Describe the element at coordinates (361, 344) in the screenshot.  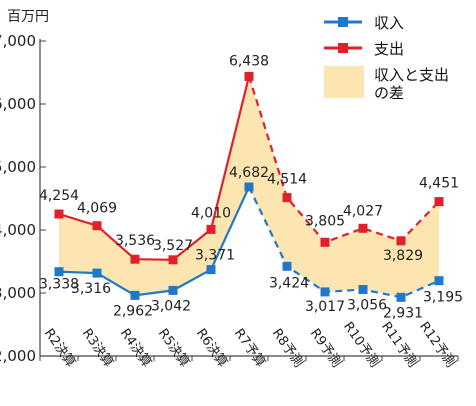
I see `x-tick-label: R10予測` at that location.